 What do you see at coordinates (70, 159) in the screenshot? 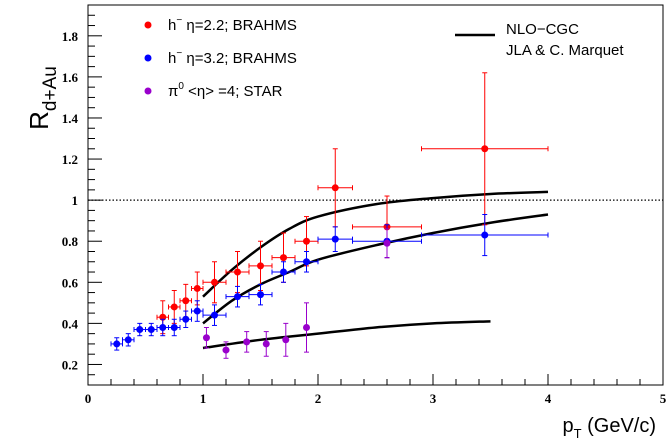
I see `y-tick-label: 1.2` at bounding box center [70, 159].